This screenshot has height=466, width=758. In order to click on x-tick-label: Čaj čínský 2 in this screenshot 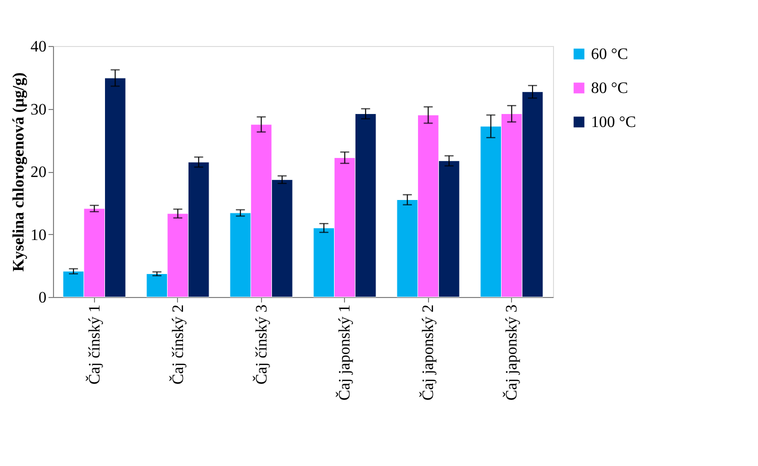, I will do `click(177, 344)`.